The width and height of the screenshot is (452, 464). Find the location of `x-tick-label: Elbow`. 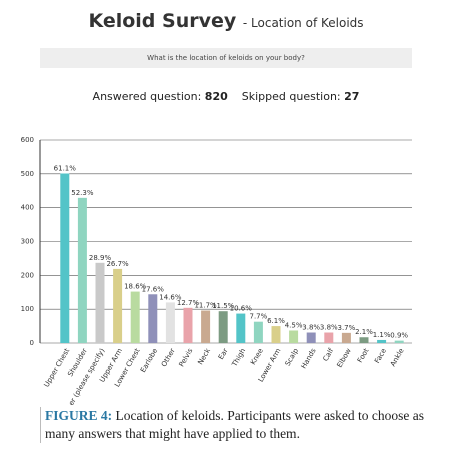

x-tick-label: Elbow is located at coordinates (344, 358).